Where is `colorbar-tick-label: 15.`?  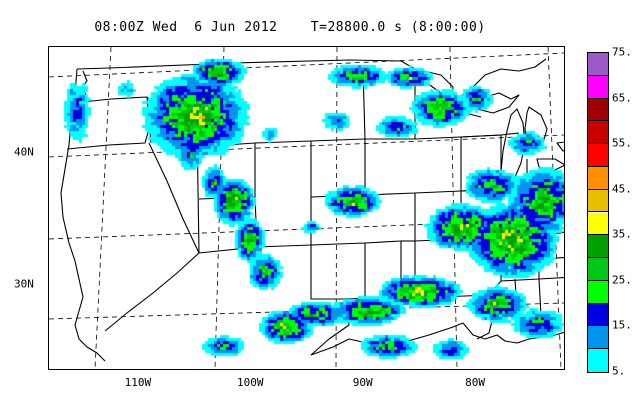 colorbar-tick-label: 15. is located at coordinates (622, 325).